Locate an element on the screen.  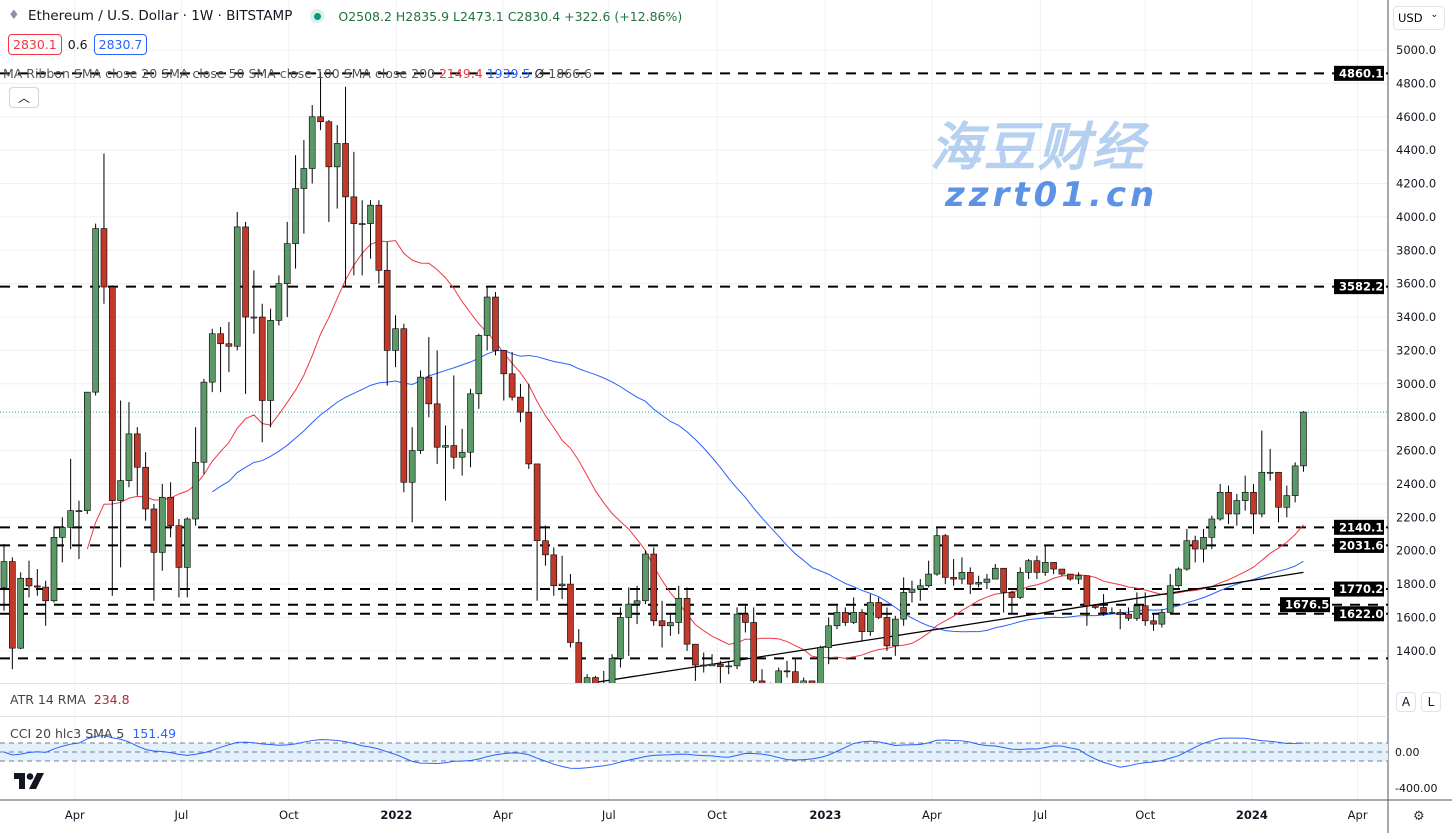
price-axis-label: 3400.0 is located at coordinates (1416, 317).